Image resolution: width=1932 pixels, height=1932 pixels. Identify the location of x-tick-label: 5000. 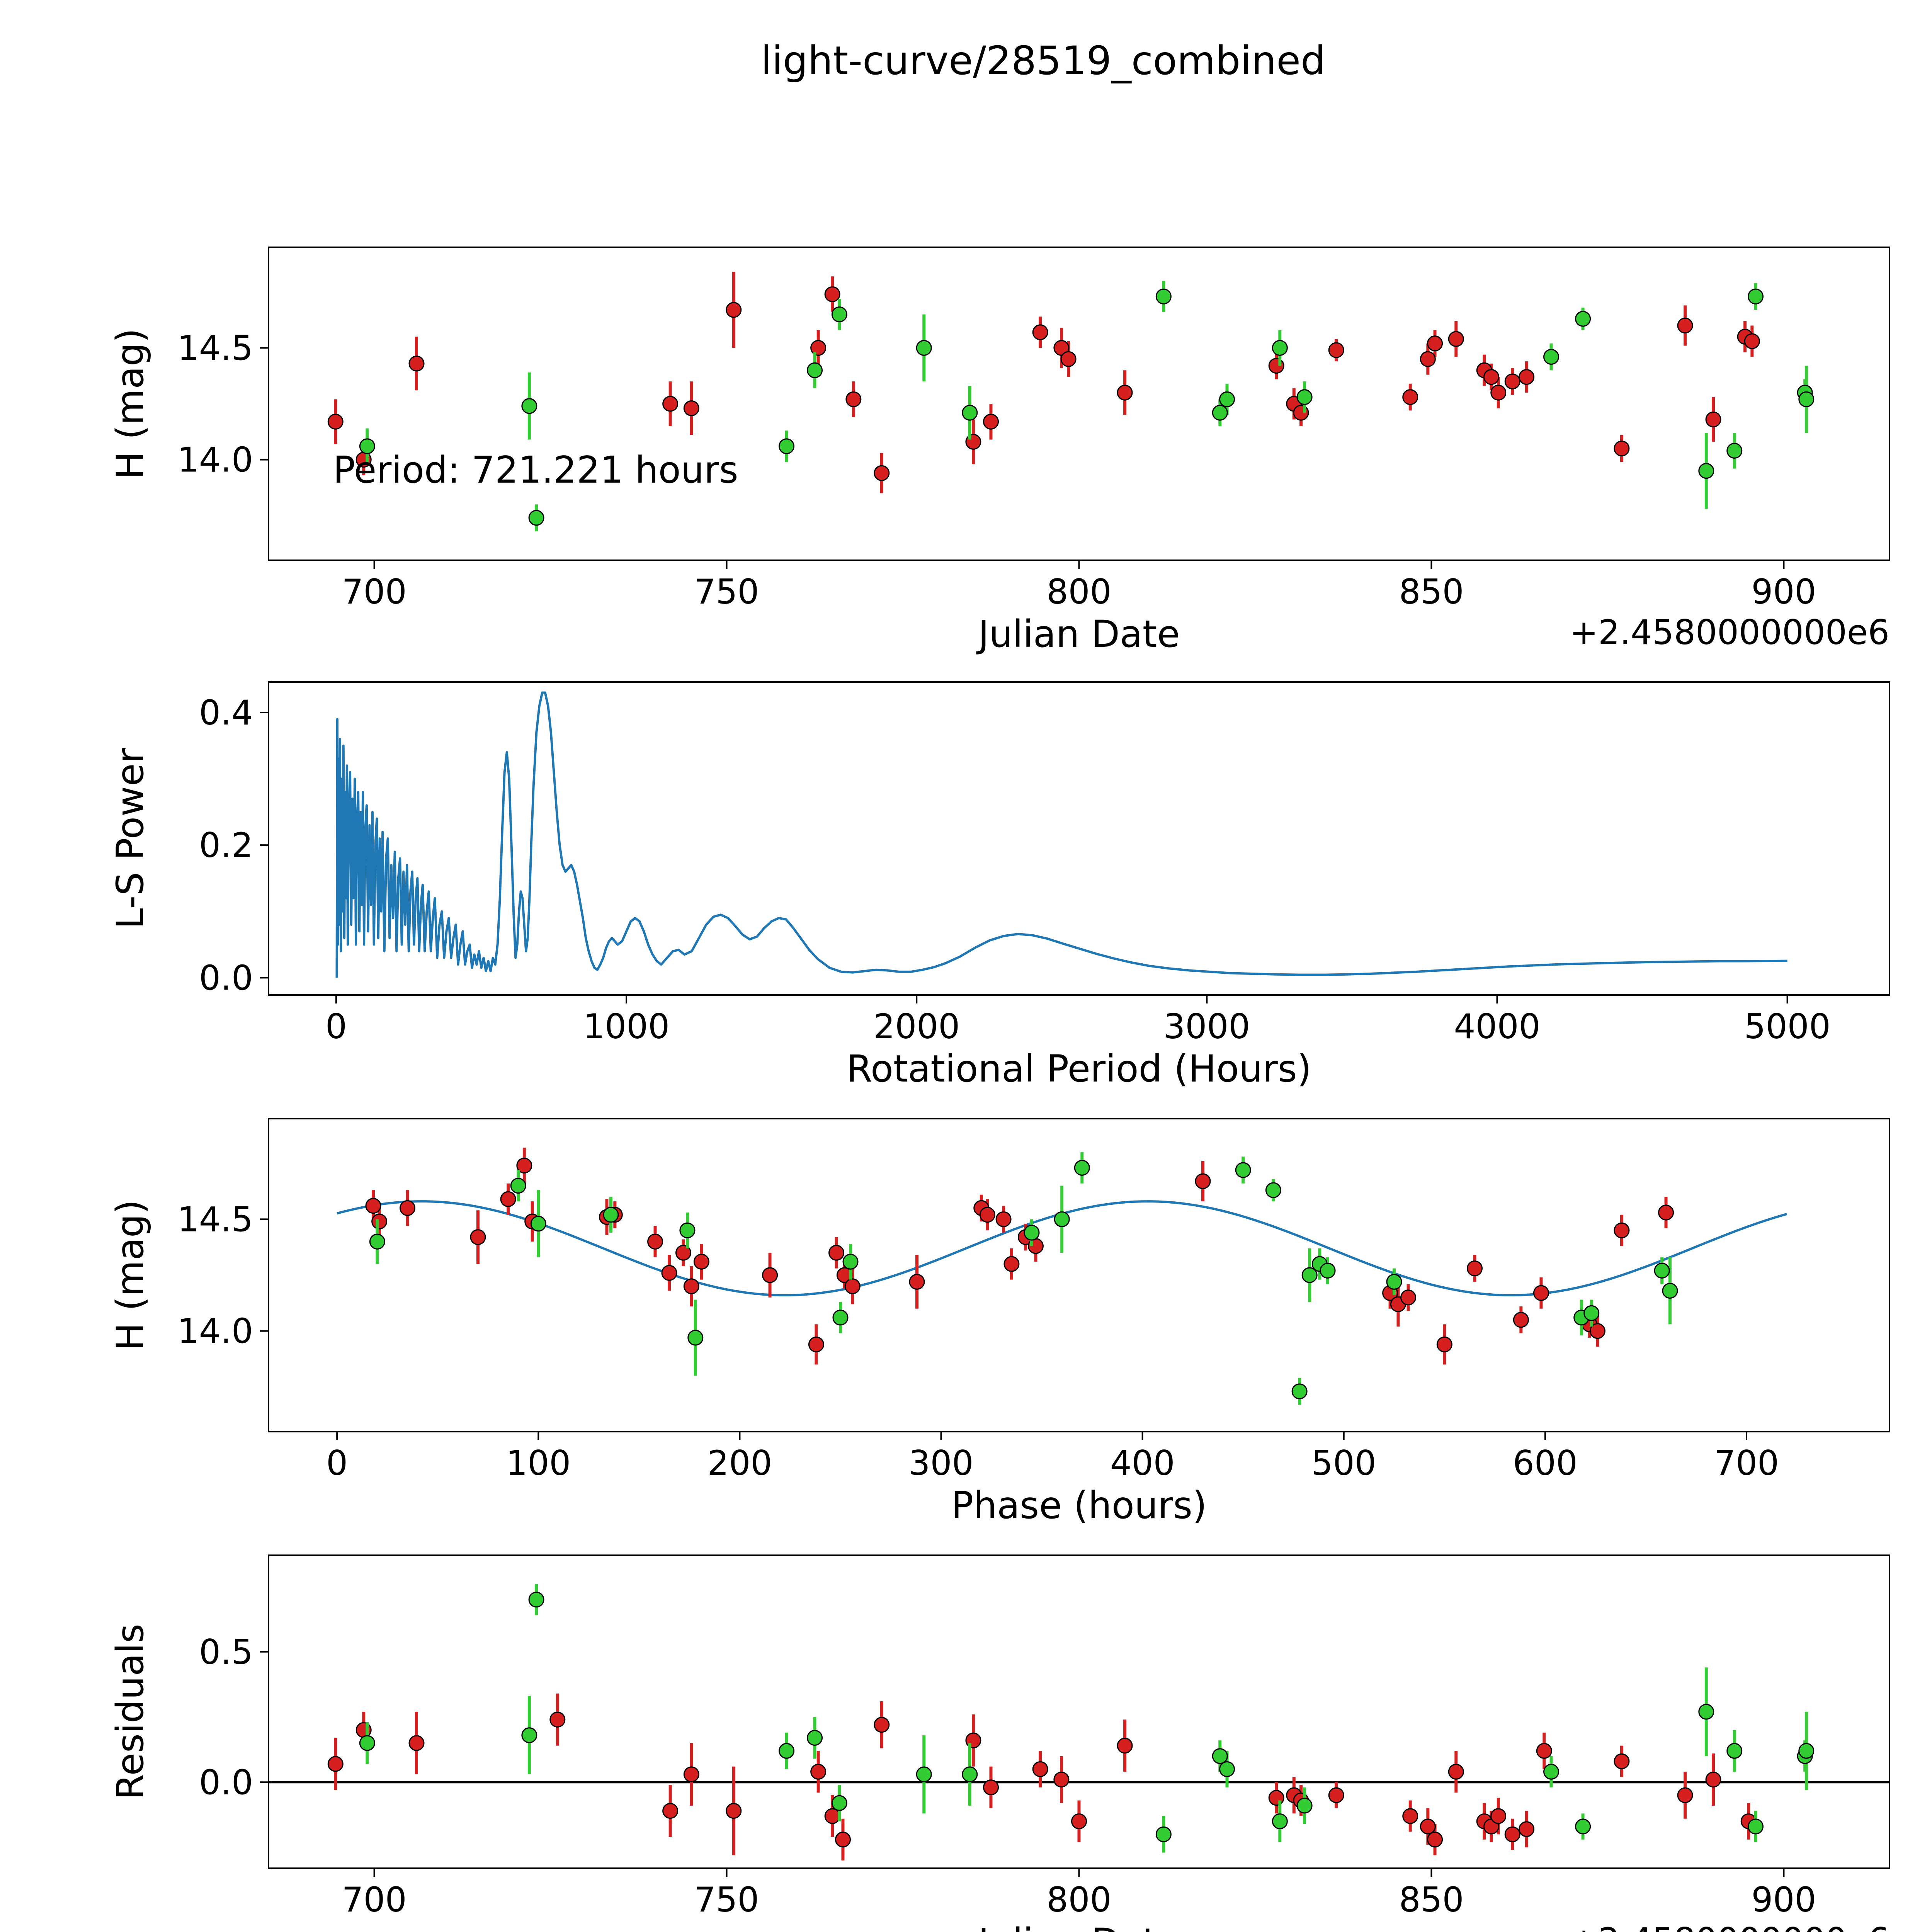
(1787, 1027).